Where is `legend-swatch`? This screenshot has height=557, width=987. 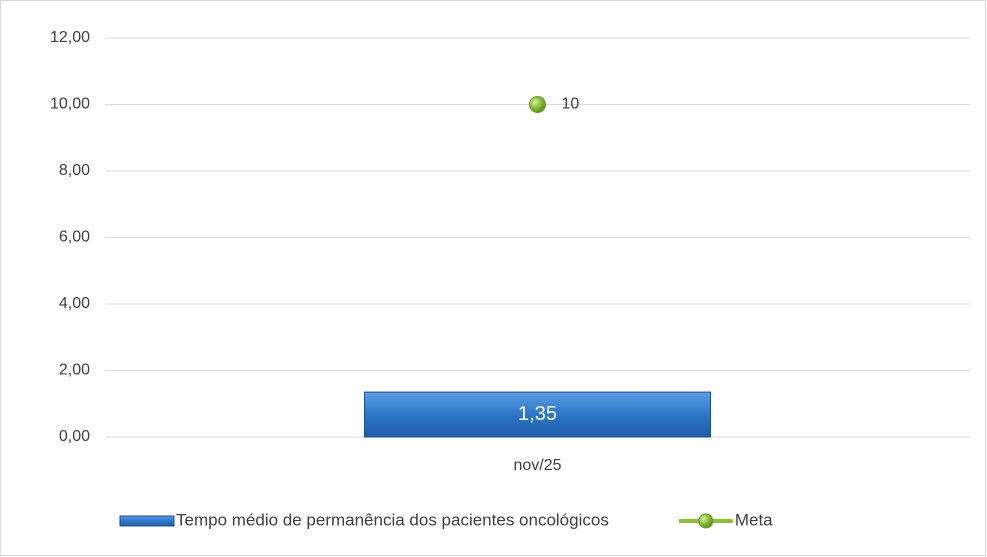 legend-swatch is located at coordinates (147, 521).